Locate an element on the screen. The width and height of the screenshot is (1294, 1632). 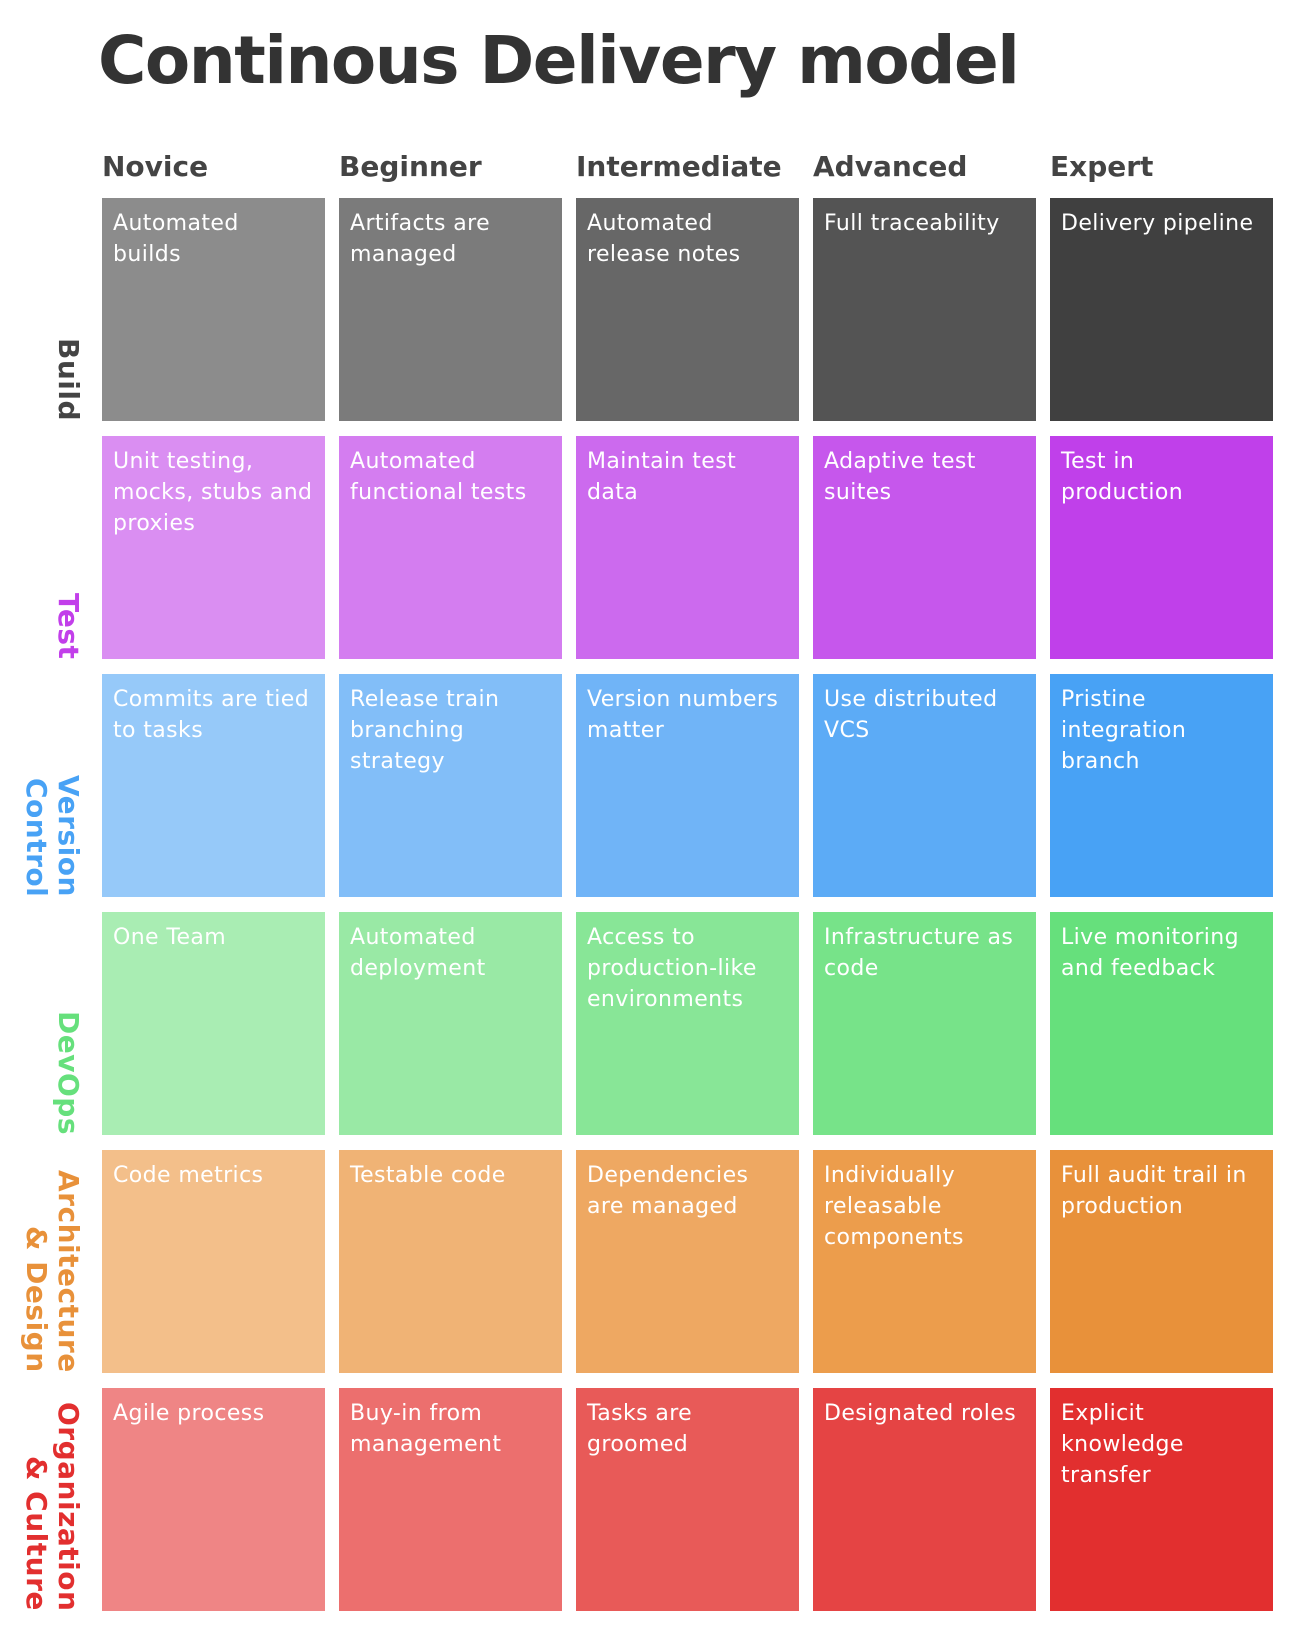
row-label: Organization & Culture is located at coordinates (47, 1499).